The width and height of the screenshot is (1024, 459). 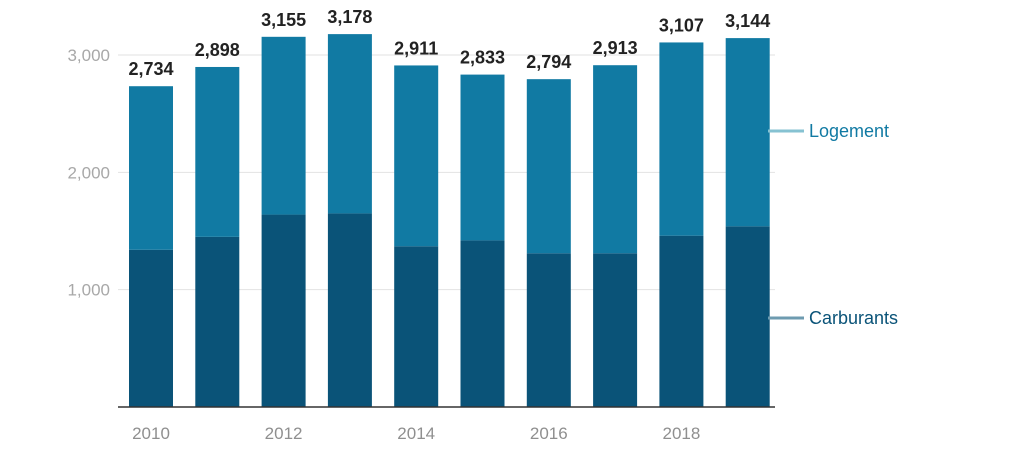 I want to click on bar-carburants-2011, so click(x=217, y=321).